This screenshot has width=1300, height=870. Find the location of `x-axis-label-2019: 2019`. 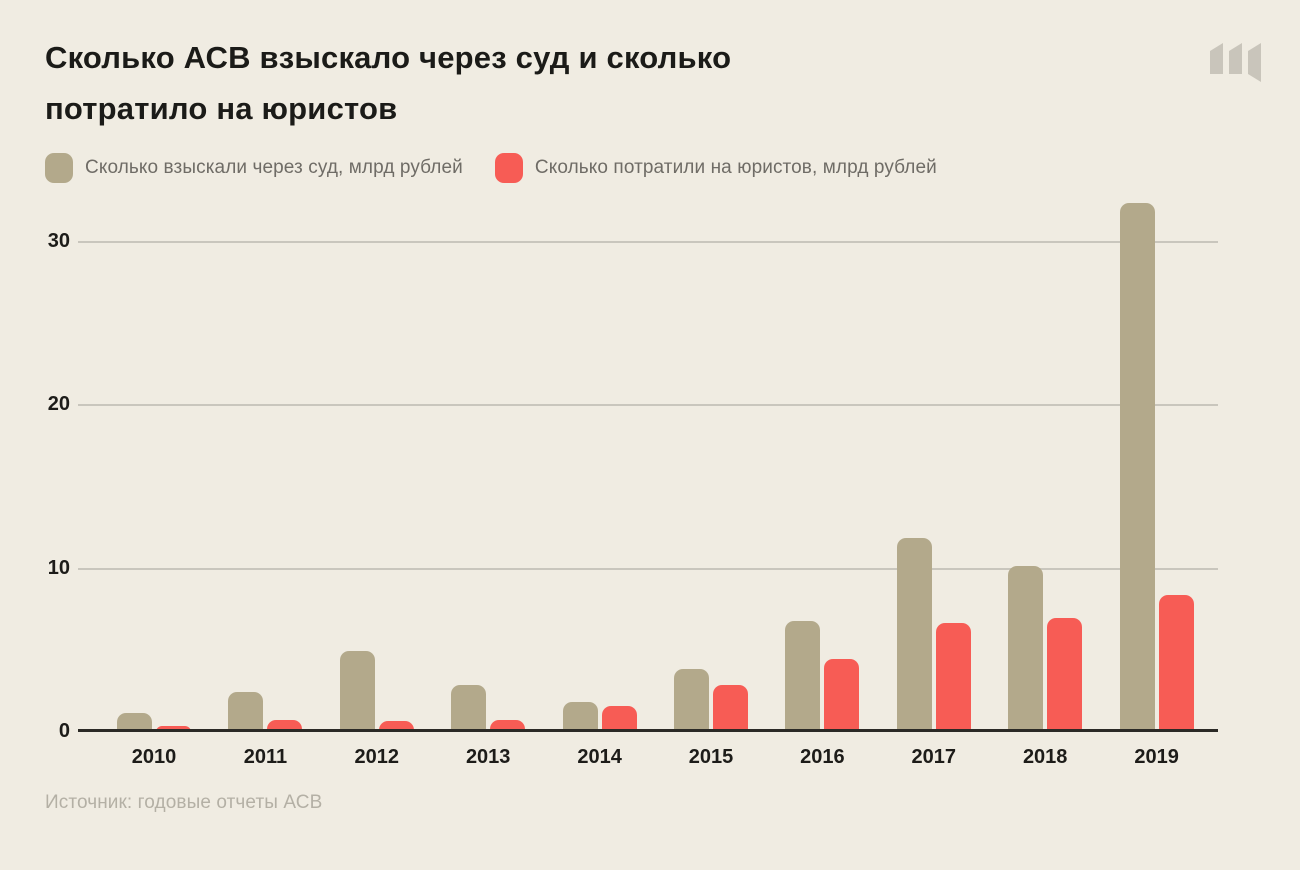

x-axis-label-2019: 2019 is located at coordinates (1156, 757).